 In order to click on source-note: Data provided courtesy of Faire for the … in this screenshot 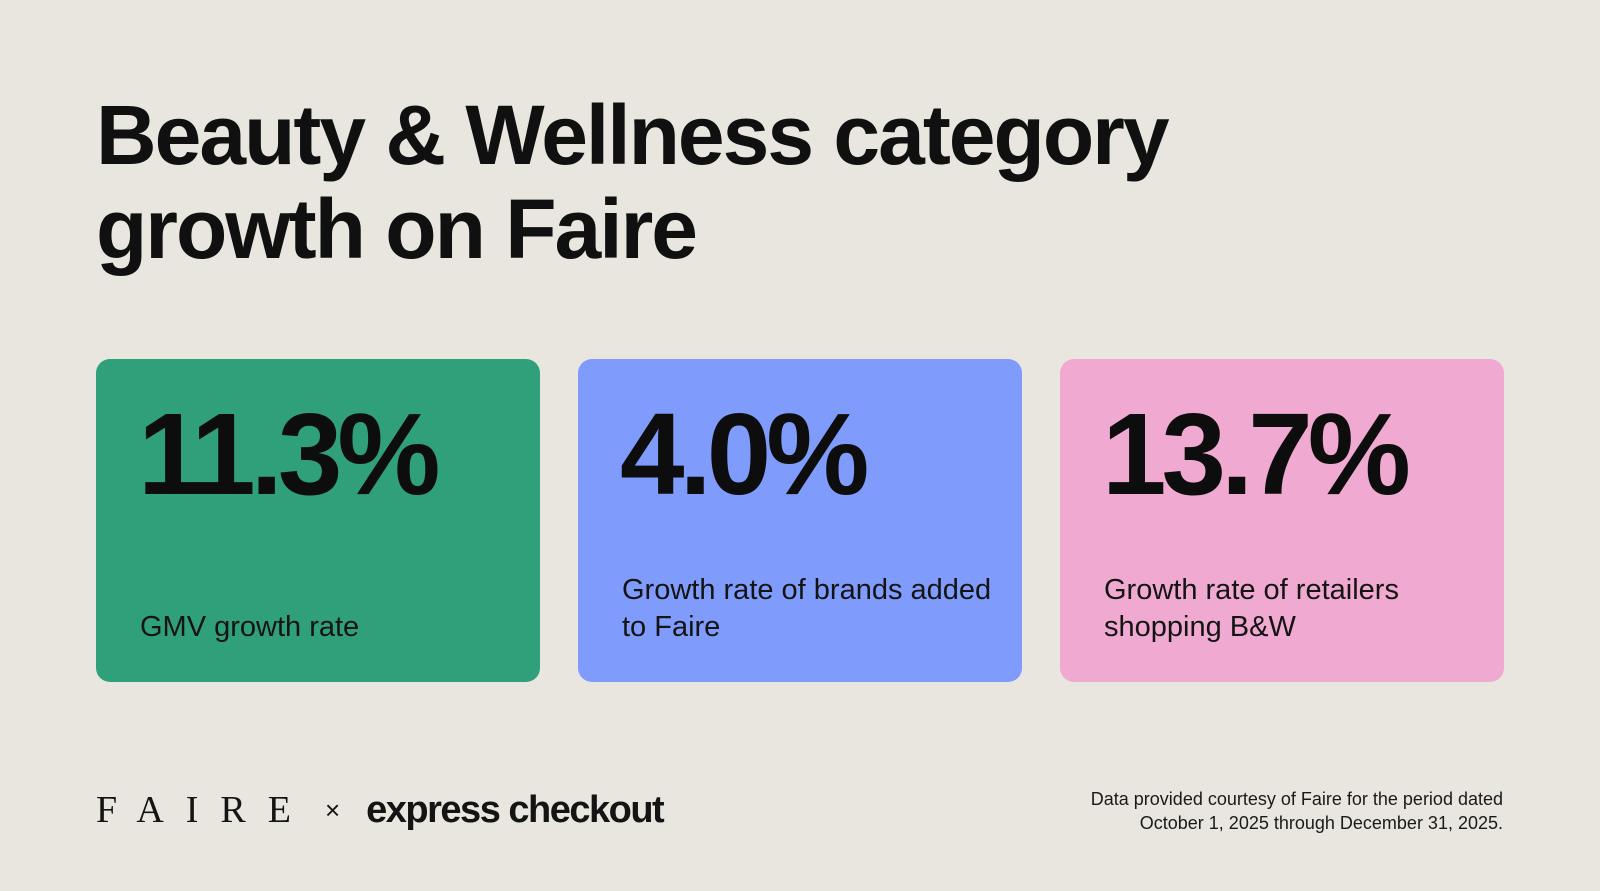, I will do `click(1223, 811)`.